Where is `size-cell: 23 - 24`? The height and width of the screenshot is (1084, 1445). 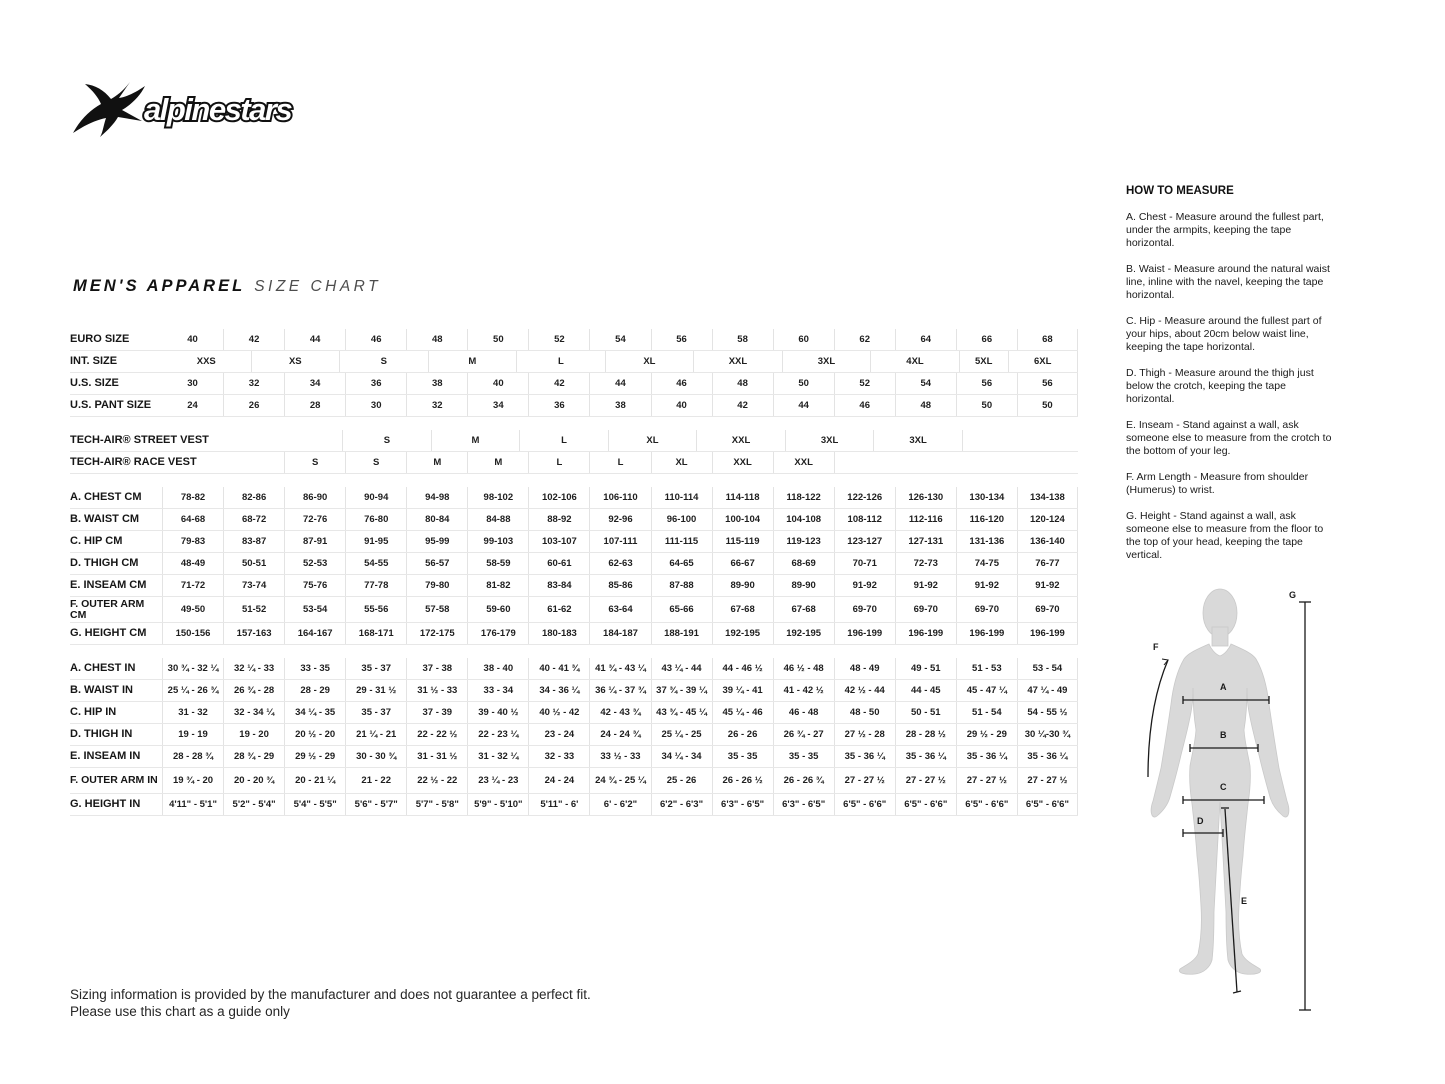 size-cell: 23 - 24 is located at coordinates (558, 734).